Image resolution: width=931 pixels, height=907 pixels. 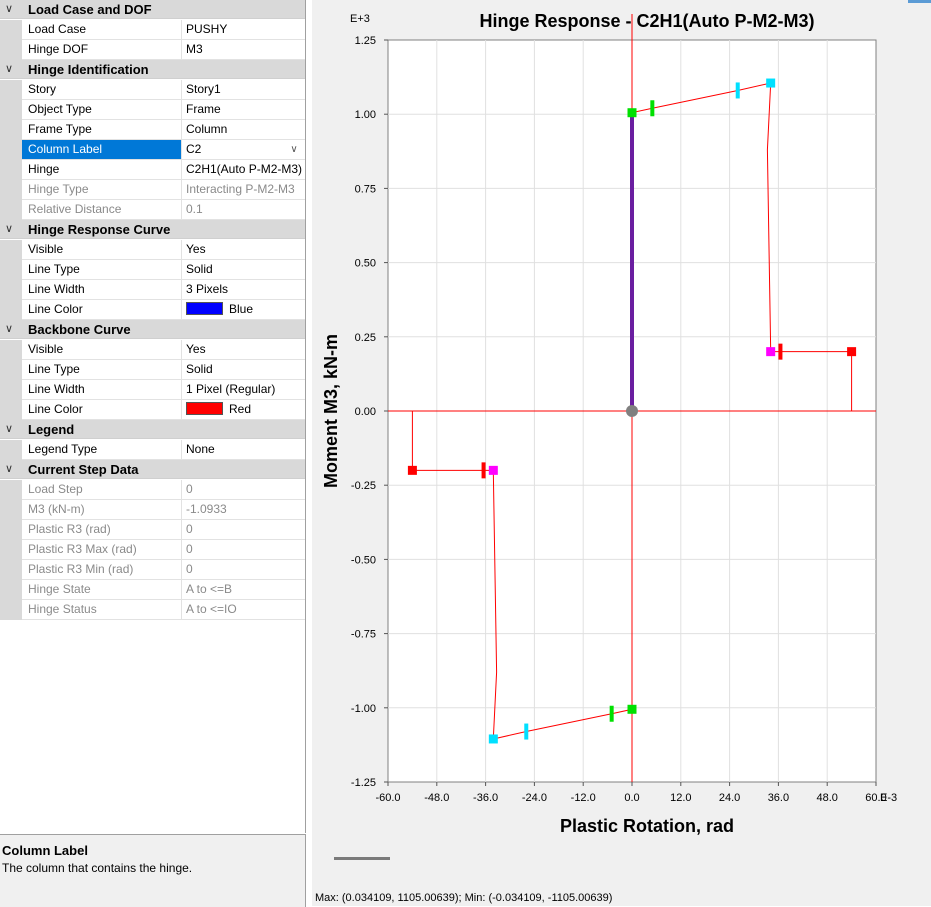 I want to click on x-tick-label: 0.0, so click(x=631, y=798).